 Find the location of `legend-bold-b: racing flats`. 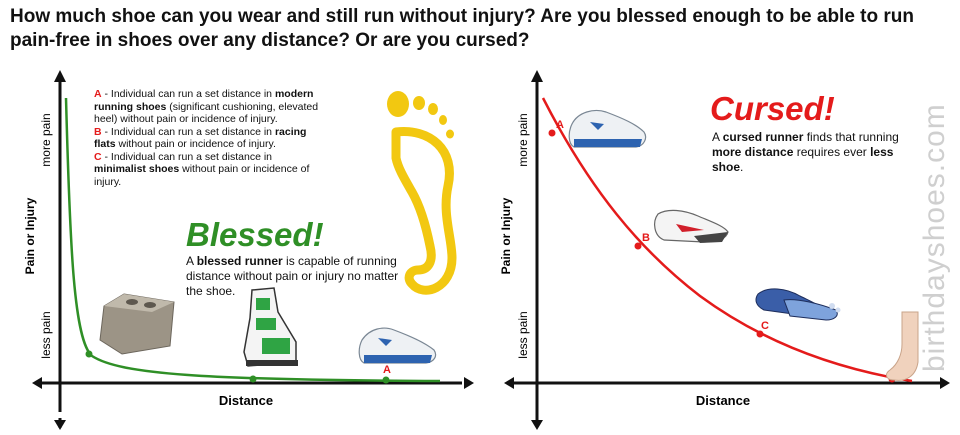

legend-bold-b: racing flats is located at coordinates (200, 138).